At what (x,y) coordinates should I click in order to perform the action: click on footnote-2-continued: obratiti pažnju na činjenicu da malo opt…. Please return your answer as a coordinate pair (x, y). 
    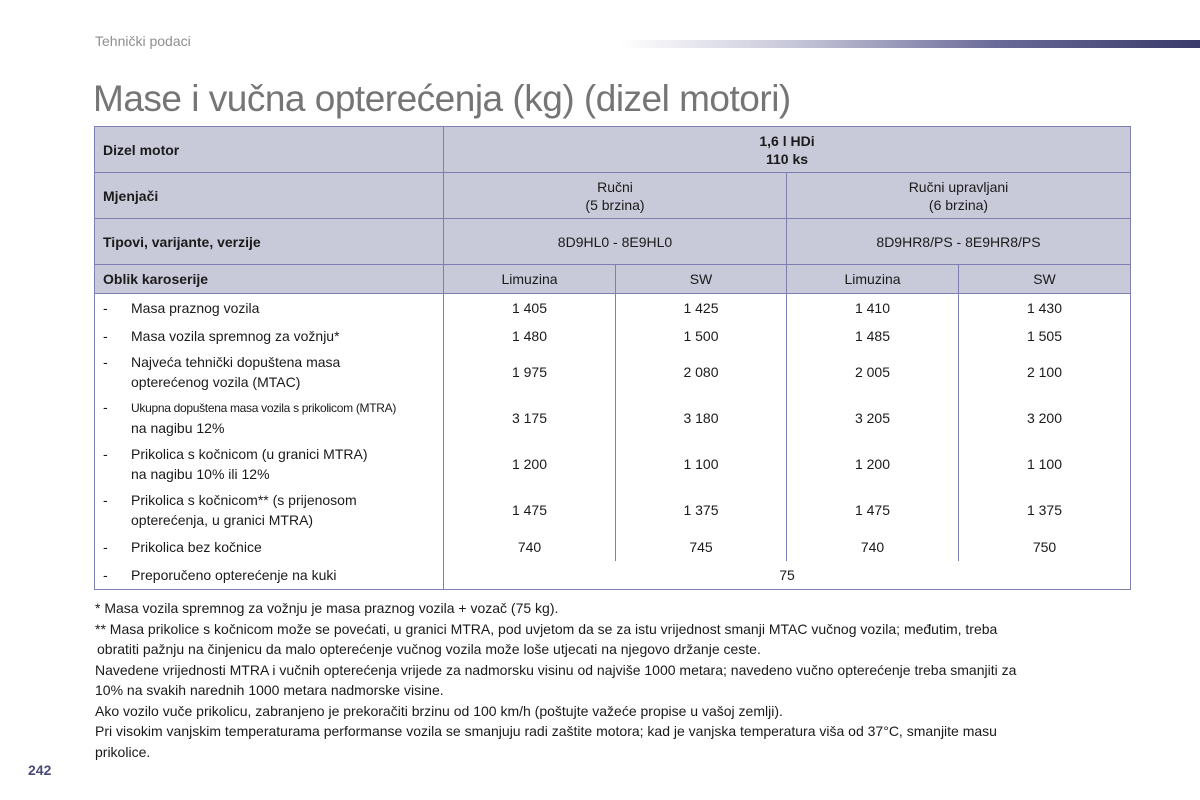
    Looking at the image, I should click on (612, 649).